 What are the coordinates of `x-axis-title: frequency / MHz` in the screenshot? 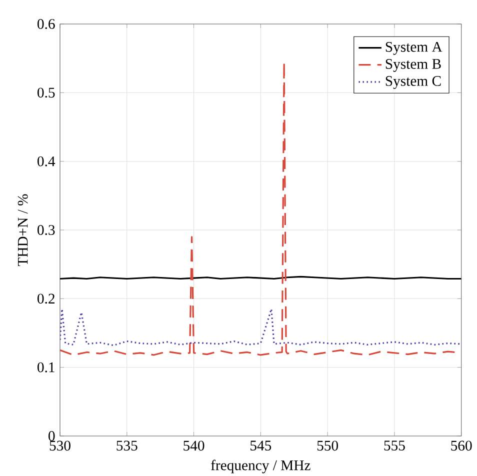 It's located at (260, 467).